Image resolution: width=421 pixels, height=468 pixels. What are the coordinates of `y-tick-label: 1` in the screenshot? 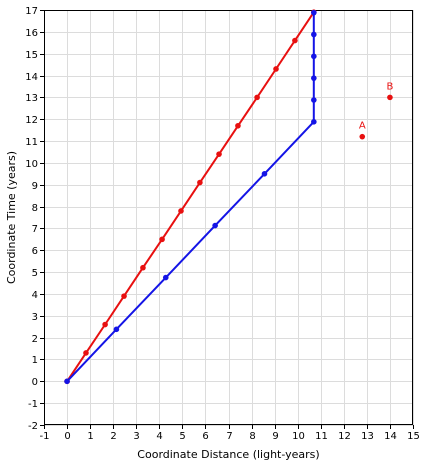 It's located at (35, 360).